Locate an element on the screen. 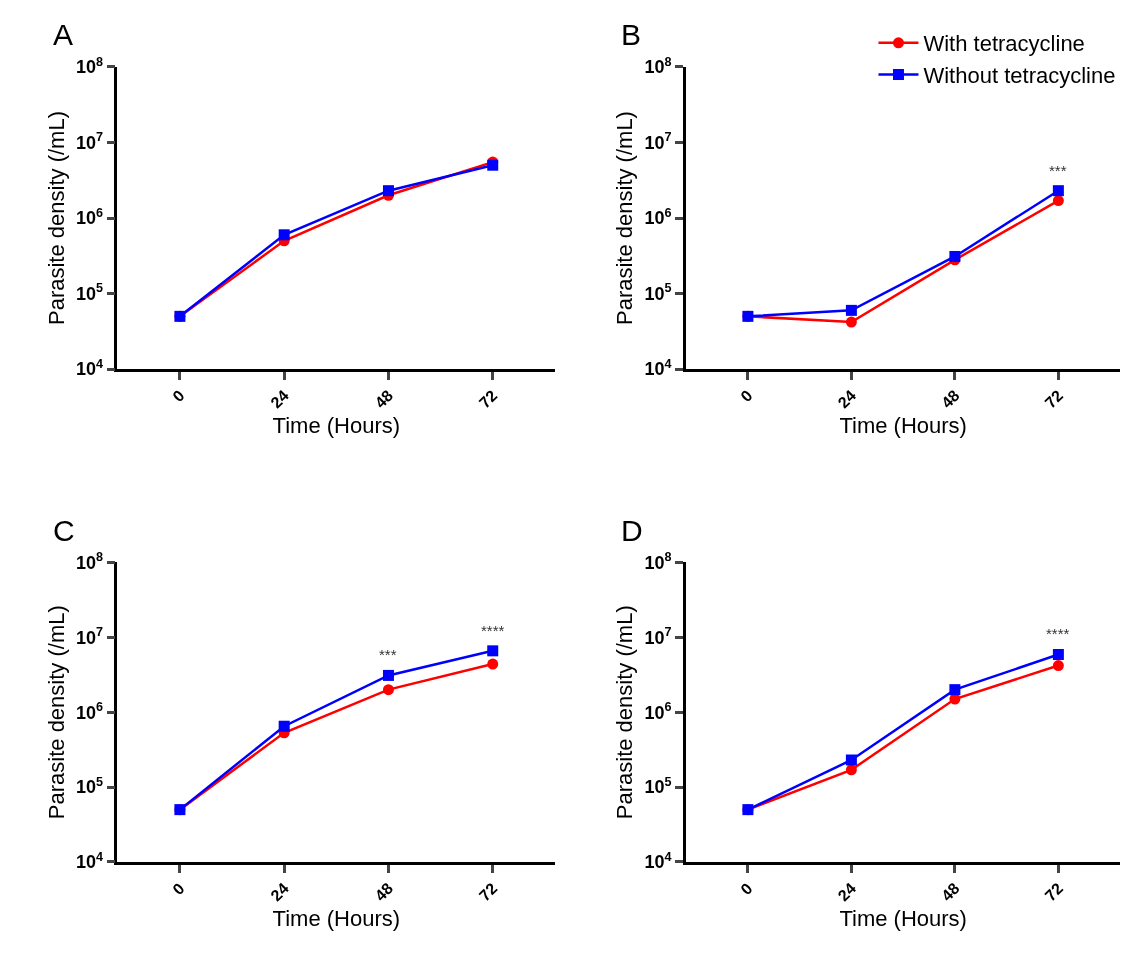 This screenshot has width=1136, height=958. legend-label: Without tetracycline is located at coordinates (1019, 75).